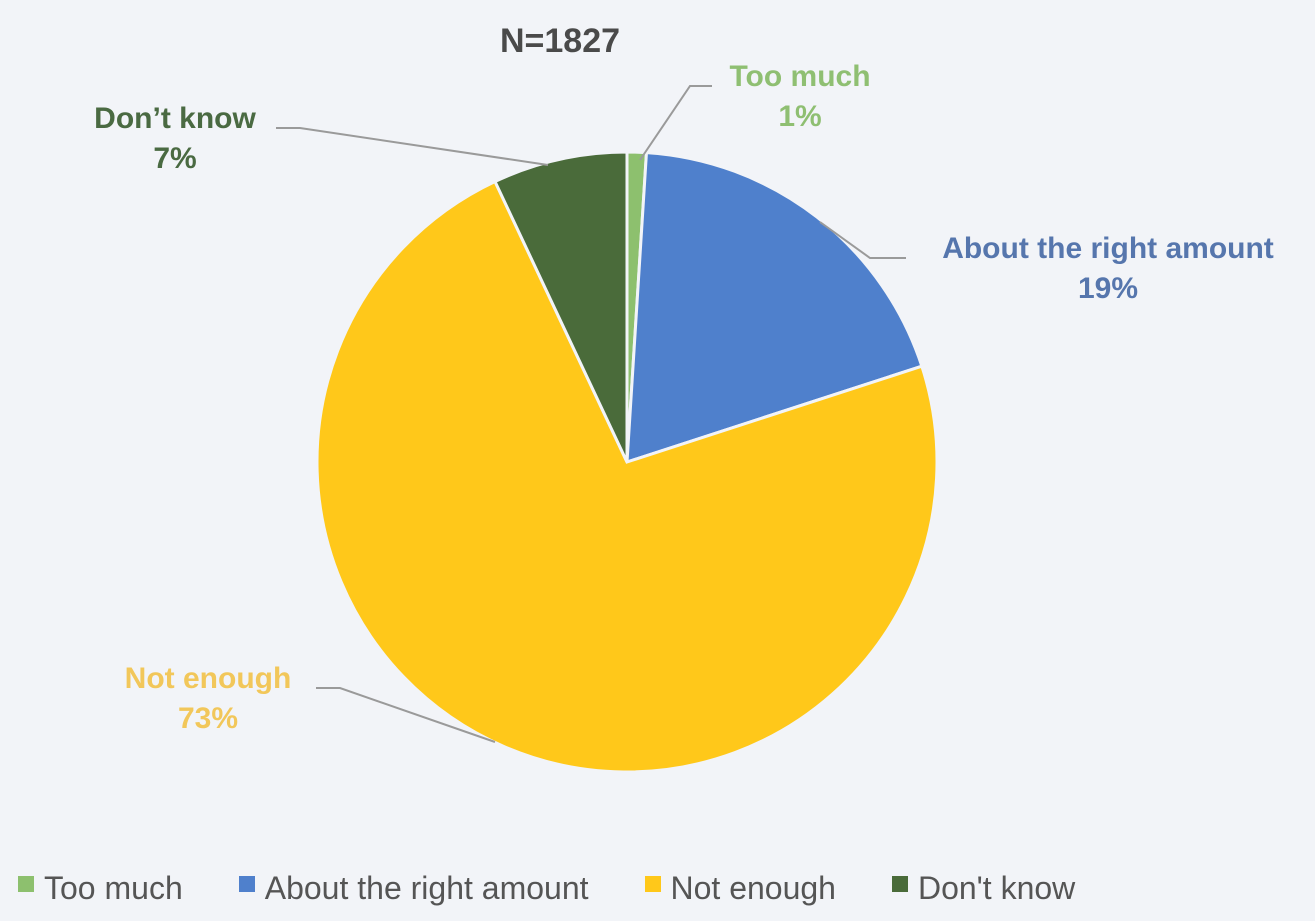  Describe the element at coordinates (412, 146) in the screenshot. I see `leader-line-don-t-know` at that location.